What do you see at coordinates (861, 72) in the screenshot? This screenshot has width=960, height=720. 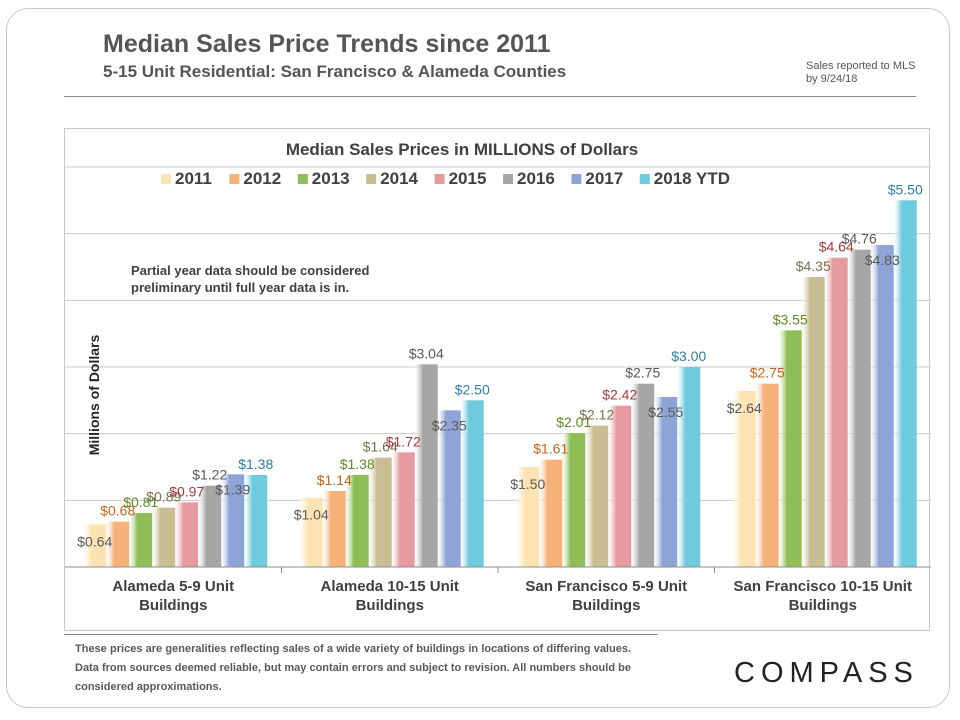 I see `sales-reported-note: Sales reported to MLS by 9/24/18` at bounding box center [861, 72].